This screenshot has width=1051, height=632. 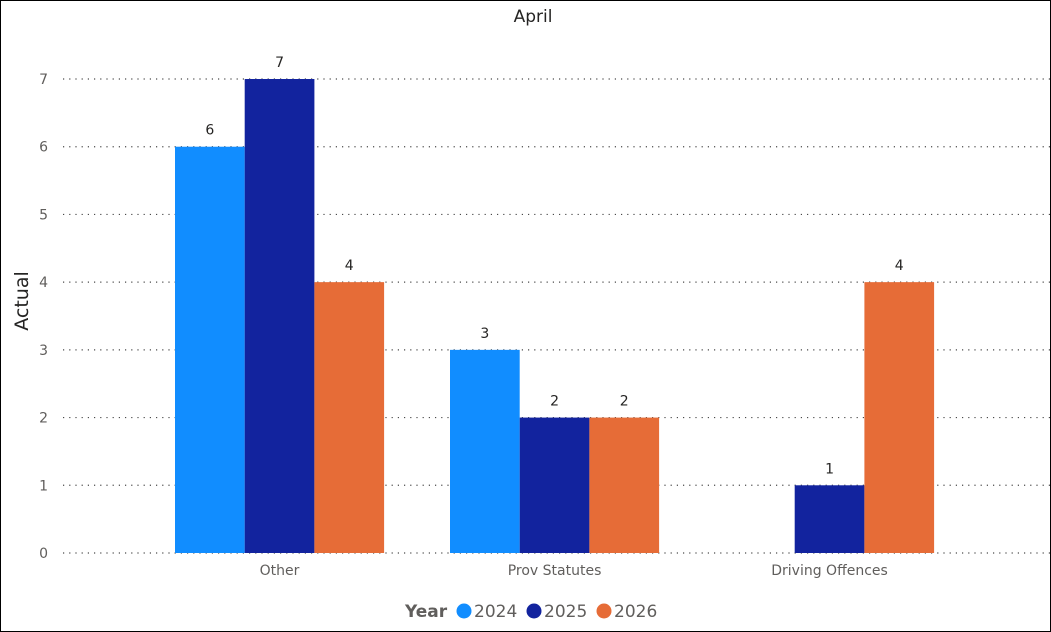 I want to click on data-label: 7, so click(x=279, y=63).